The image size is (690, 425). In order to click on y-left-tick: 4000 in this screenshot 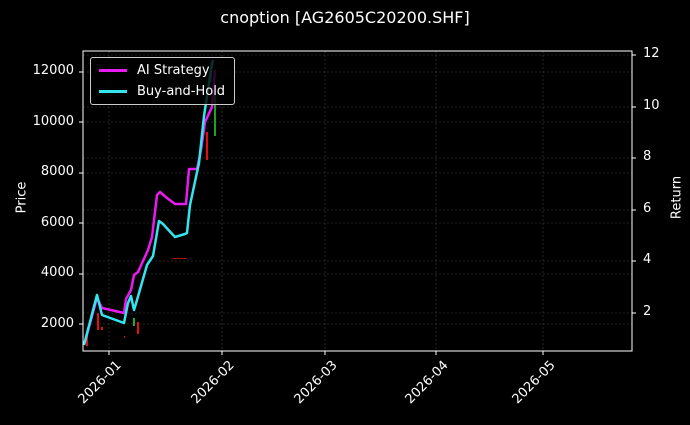, I will do `click(57, 272)`.